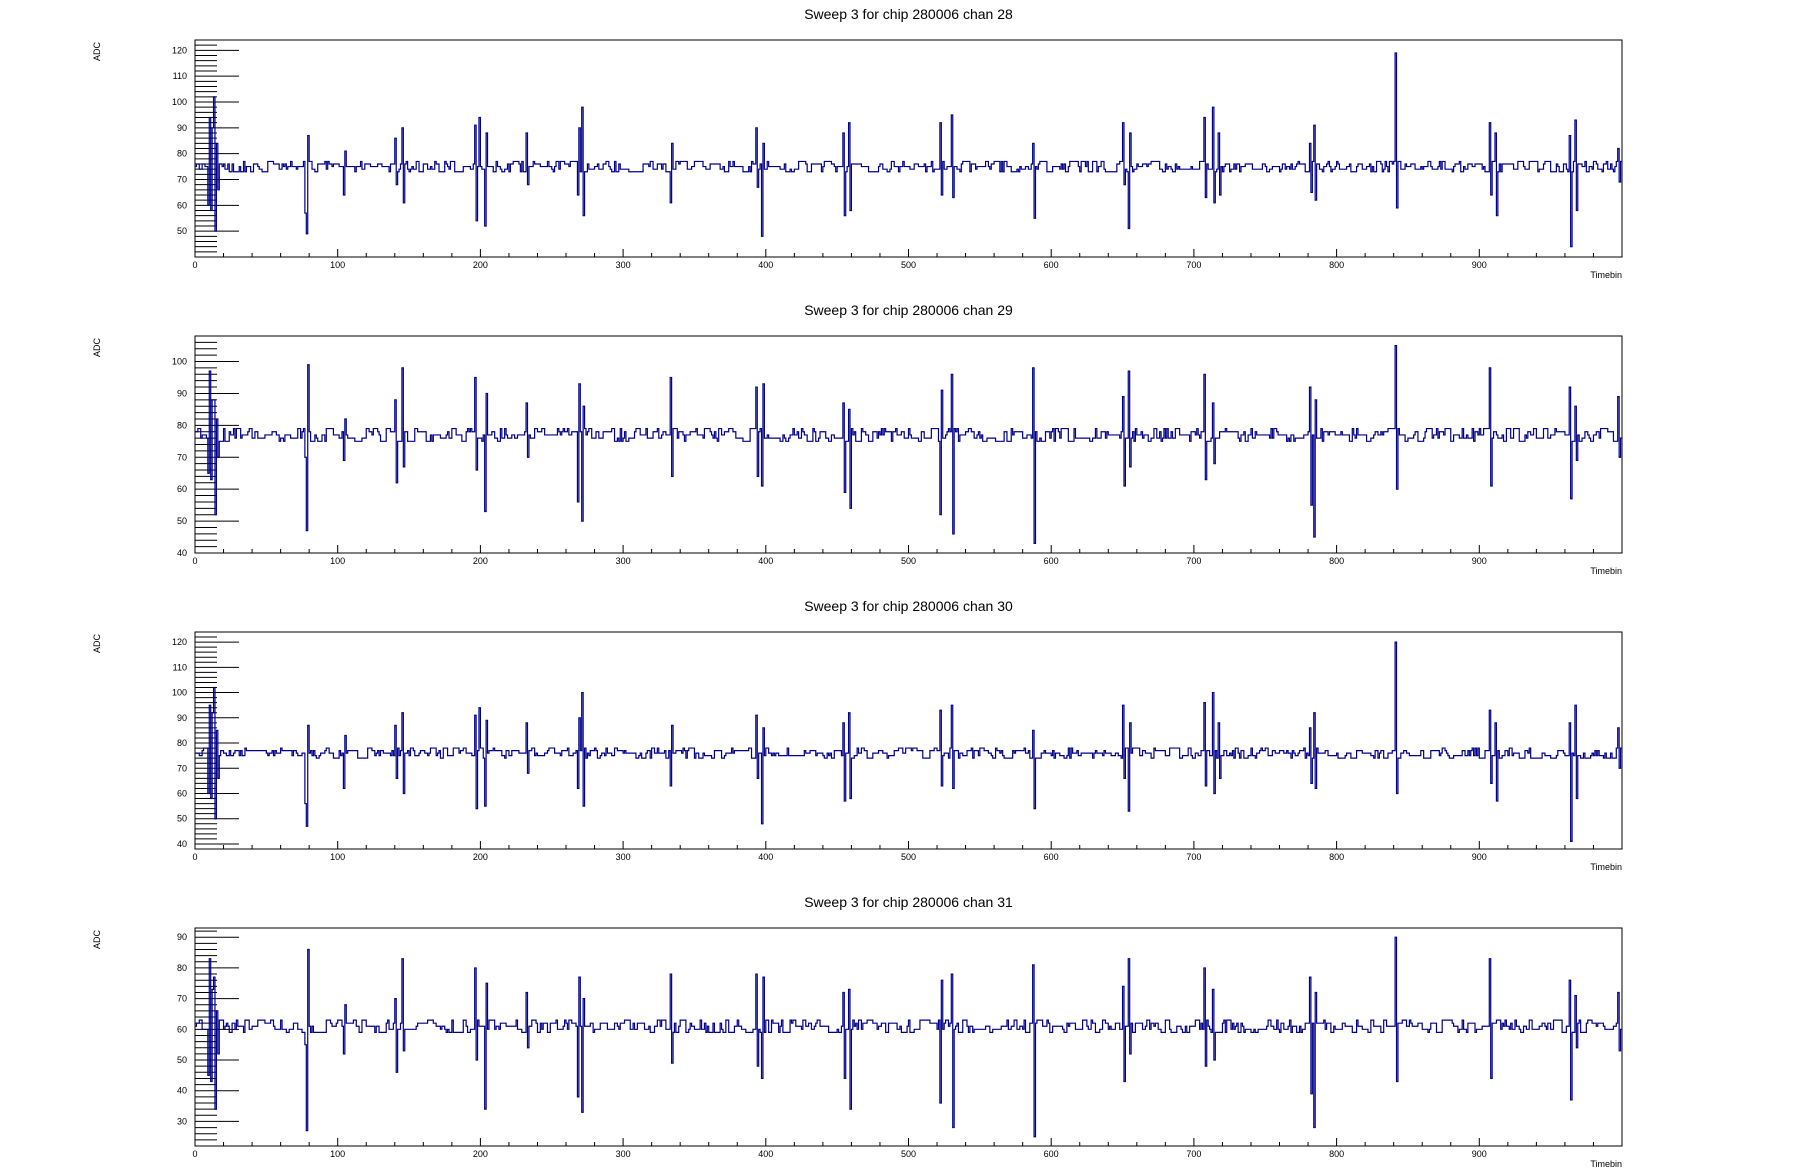 The width and height of the screenshot is (1796, 1172). I want to click on y-tick-label: 30, so click(182, 1121).